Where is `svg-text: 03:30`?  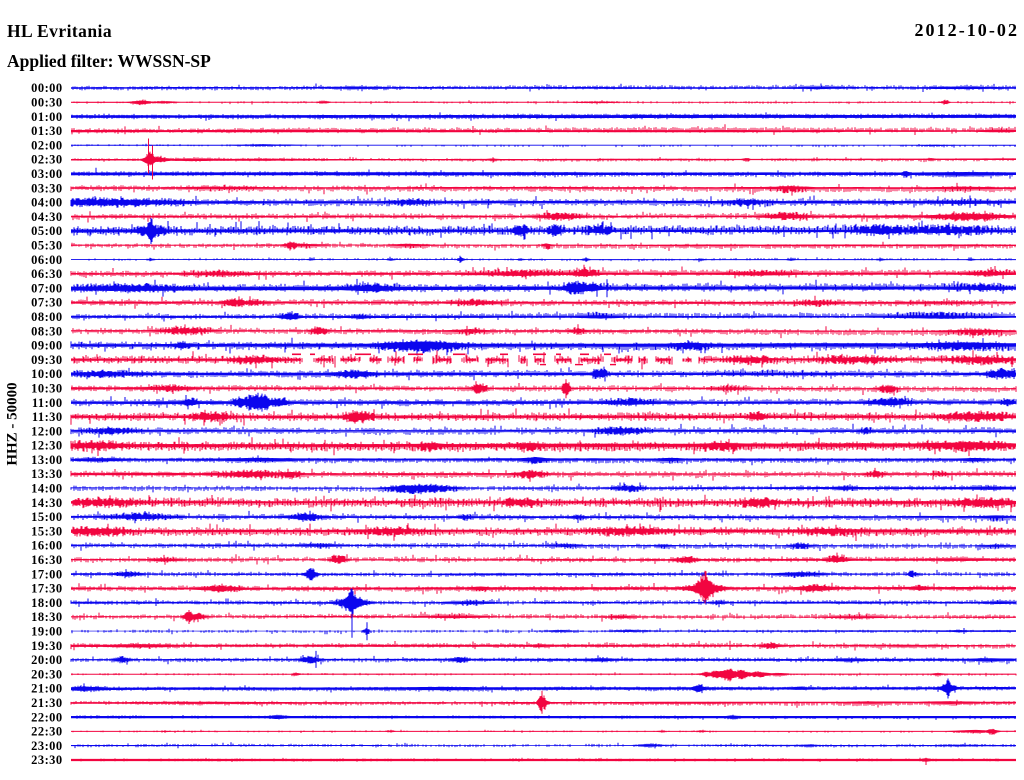 svg-text: 03:30 is located at coordinates (46, 188).